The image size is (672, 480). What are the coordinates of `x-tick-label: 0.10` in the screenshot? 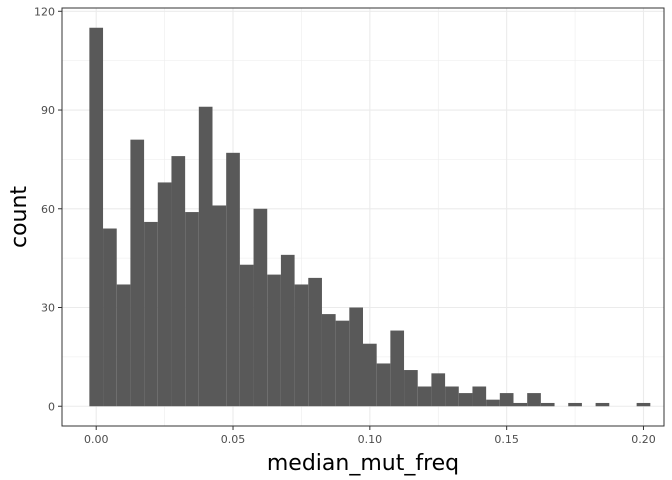 It's located at (370, 439).